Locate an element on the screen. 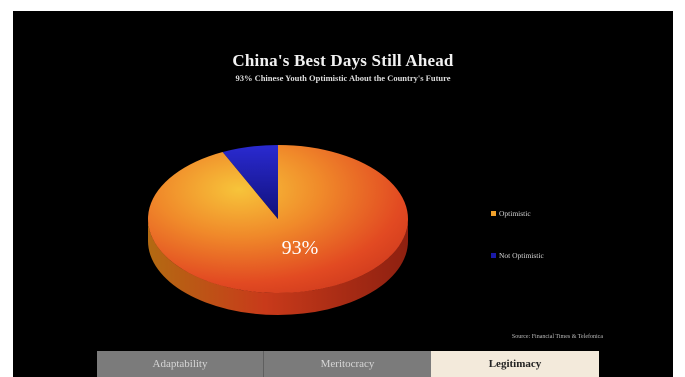 The width and height of the screenshot is (685, 377). tab-adaptability: Adaptability is located at coordinates (180, 364).